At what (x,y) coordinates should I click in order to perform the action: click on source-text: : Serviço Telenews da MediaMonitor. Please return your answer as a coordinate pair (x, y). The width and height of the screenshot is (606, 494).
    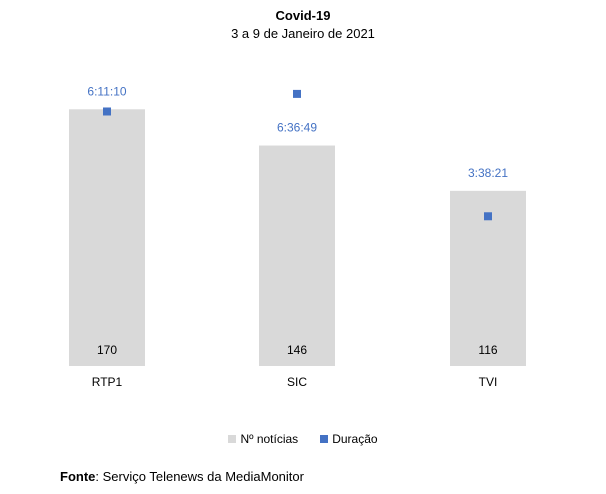
    Looking at the image, I should click on (199, 476).